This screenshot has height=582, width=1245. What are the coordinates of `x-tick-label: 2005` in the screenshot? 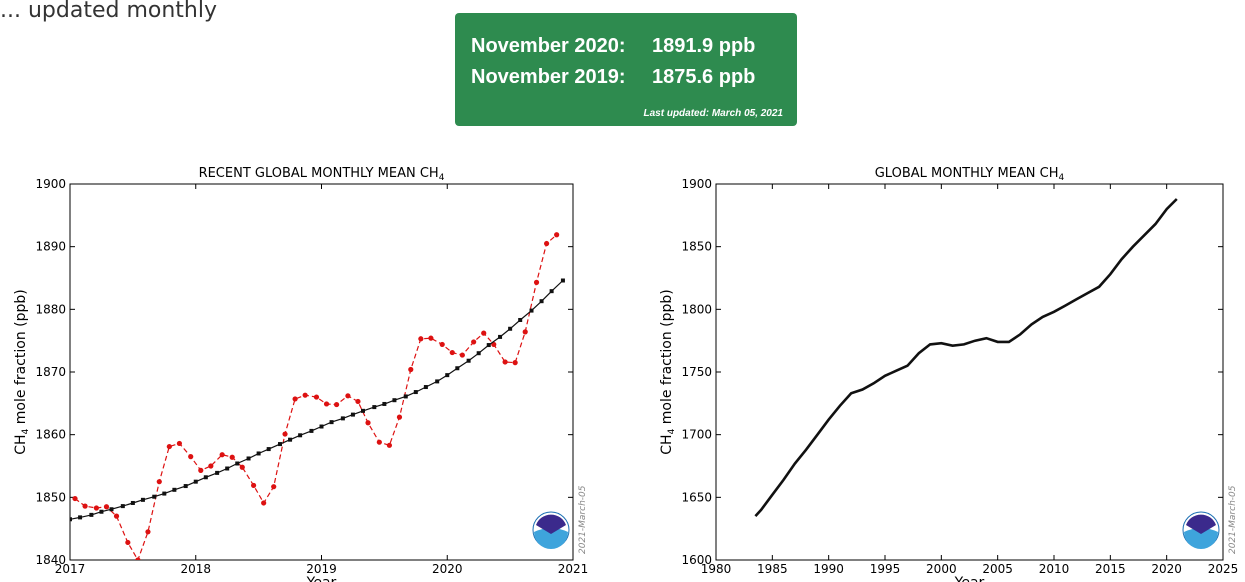 It's located at (997, 569).